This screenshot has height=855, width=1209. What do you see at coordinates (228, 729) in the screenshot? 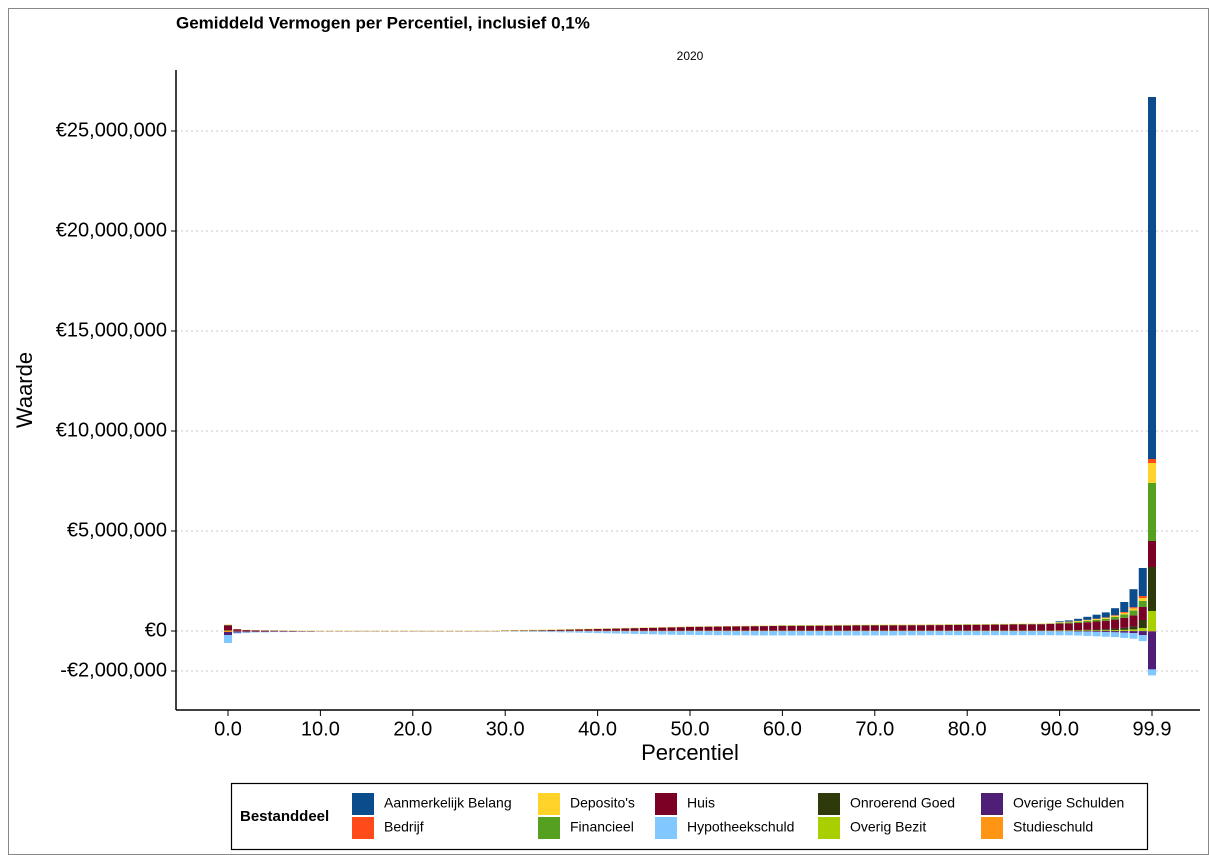
I see `x-tick-label: 0.0` at bounding box center [228, 729].